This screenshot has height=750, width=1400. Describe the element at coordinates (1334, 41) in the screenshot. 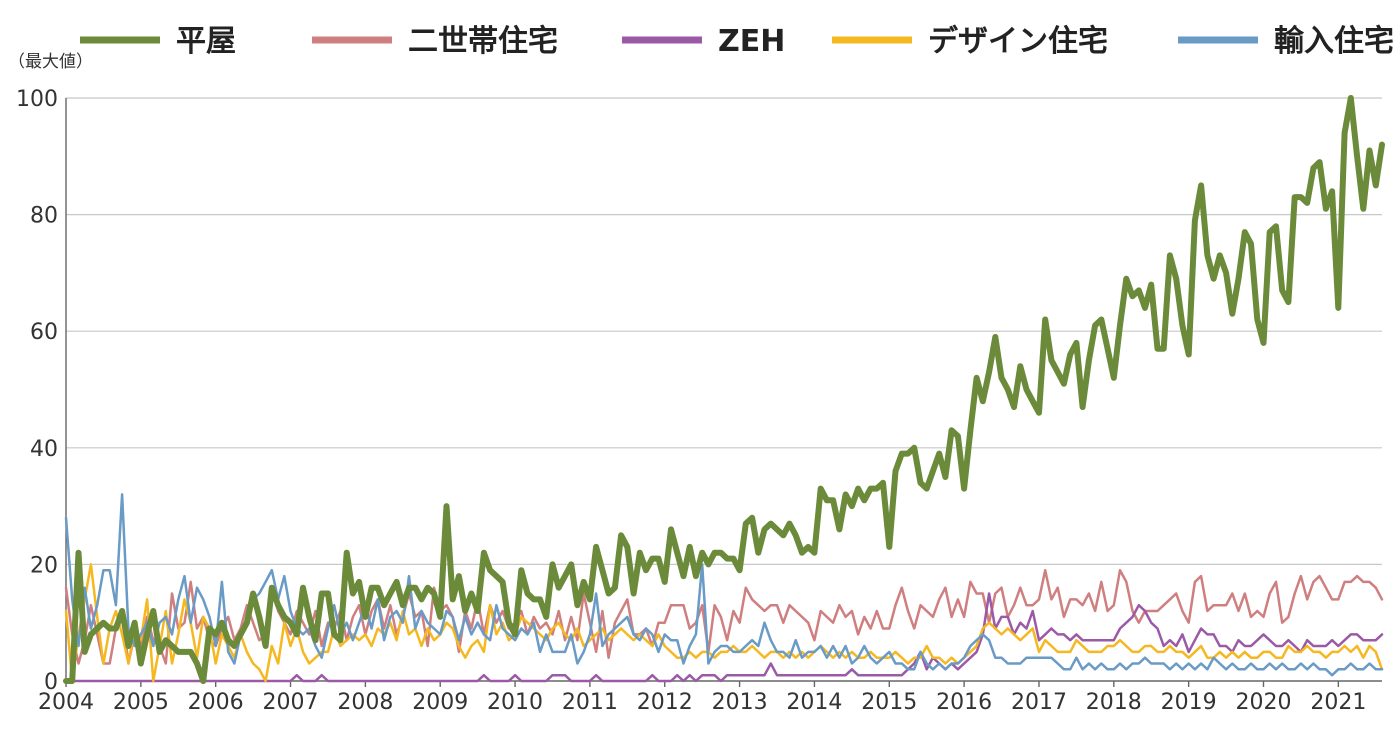

I see `legend-label-4: 輸入住宅` at that location.